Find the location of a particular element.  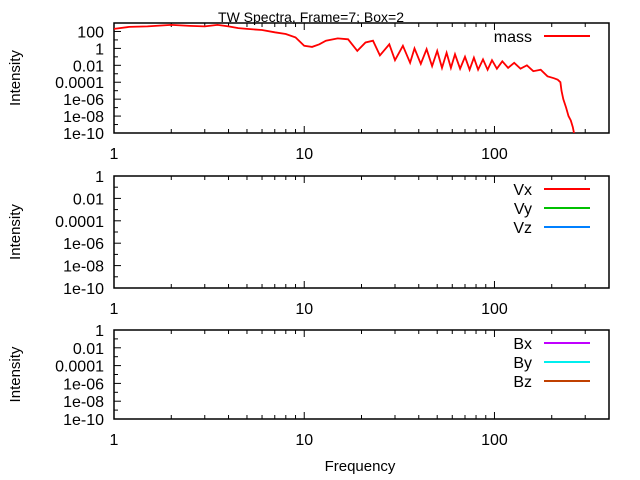

legend-label-Vx: Vx is located at coordinates (522, 190).